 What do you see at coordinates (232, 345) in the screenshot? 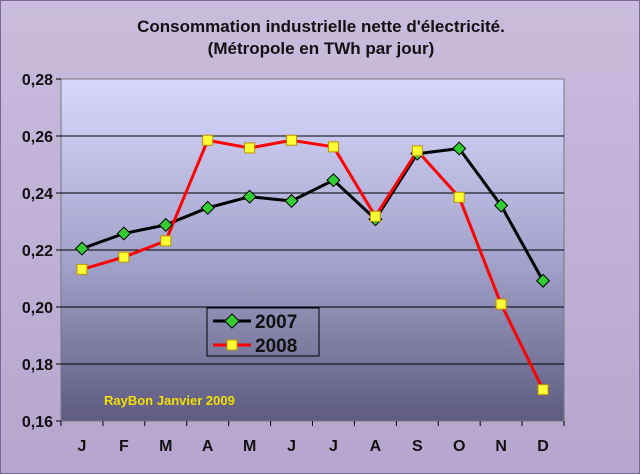
I see `legend-marker-2008` at bounding box center [232, 345].